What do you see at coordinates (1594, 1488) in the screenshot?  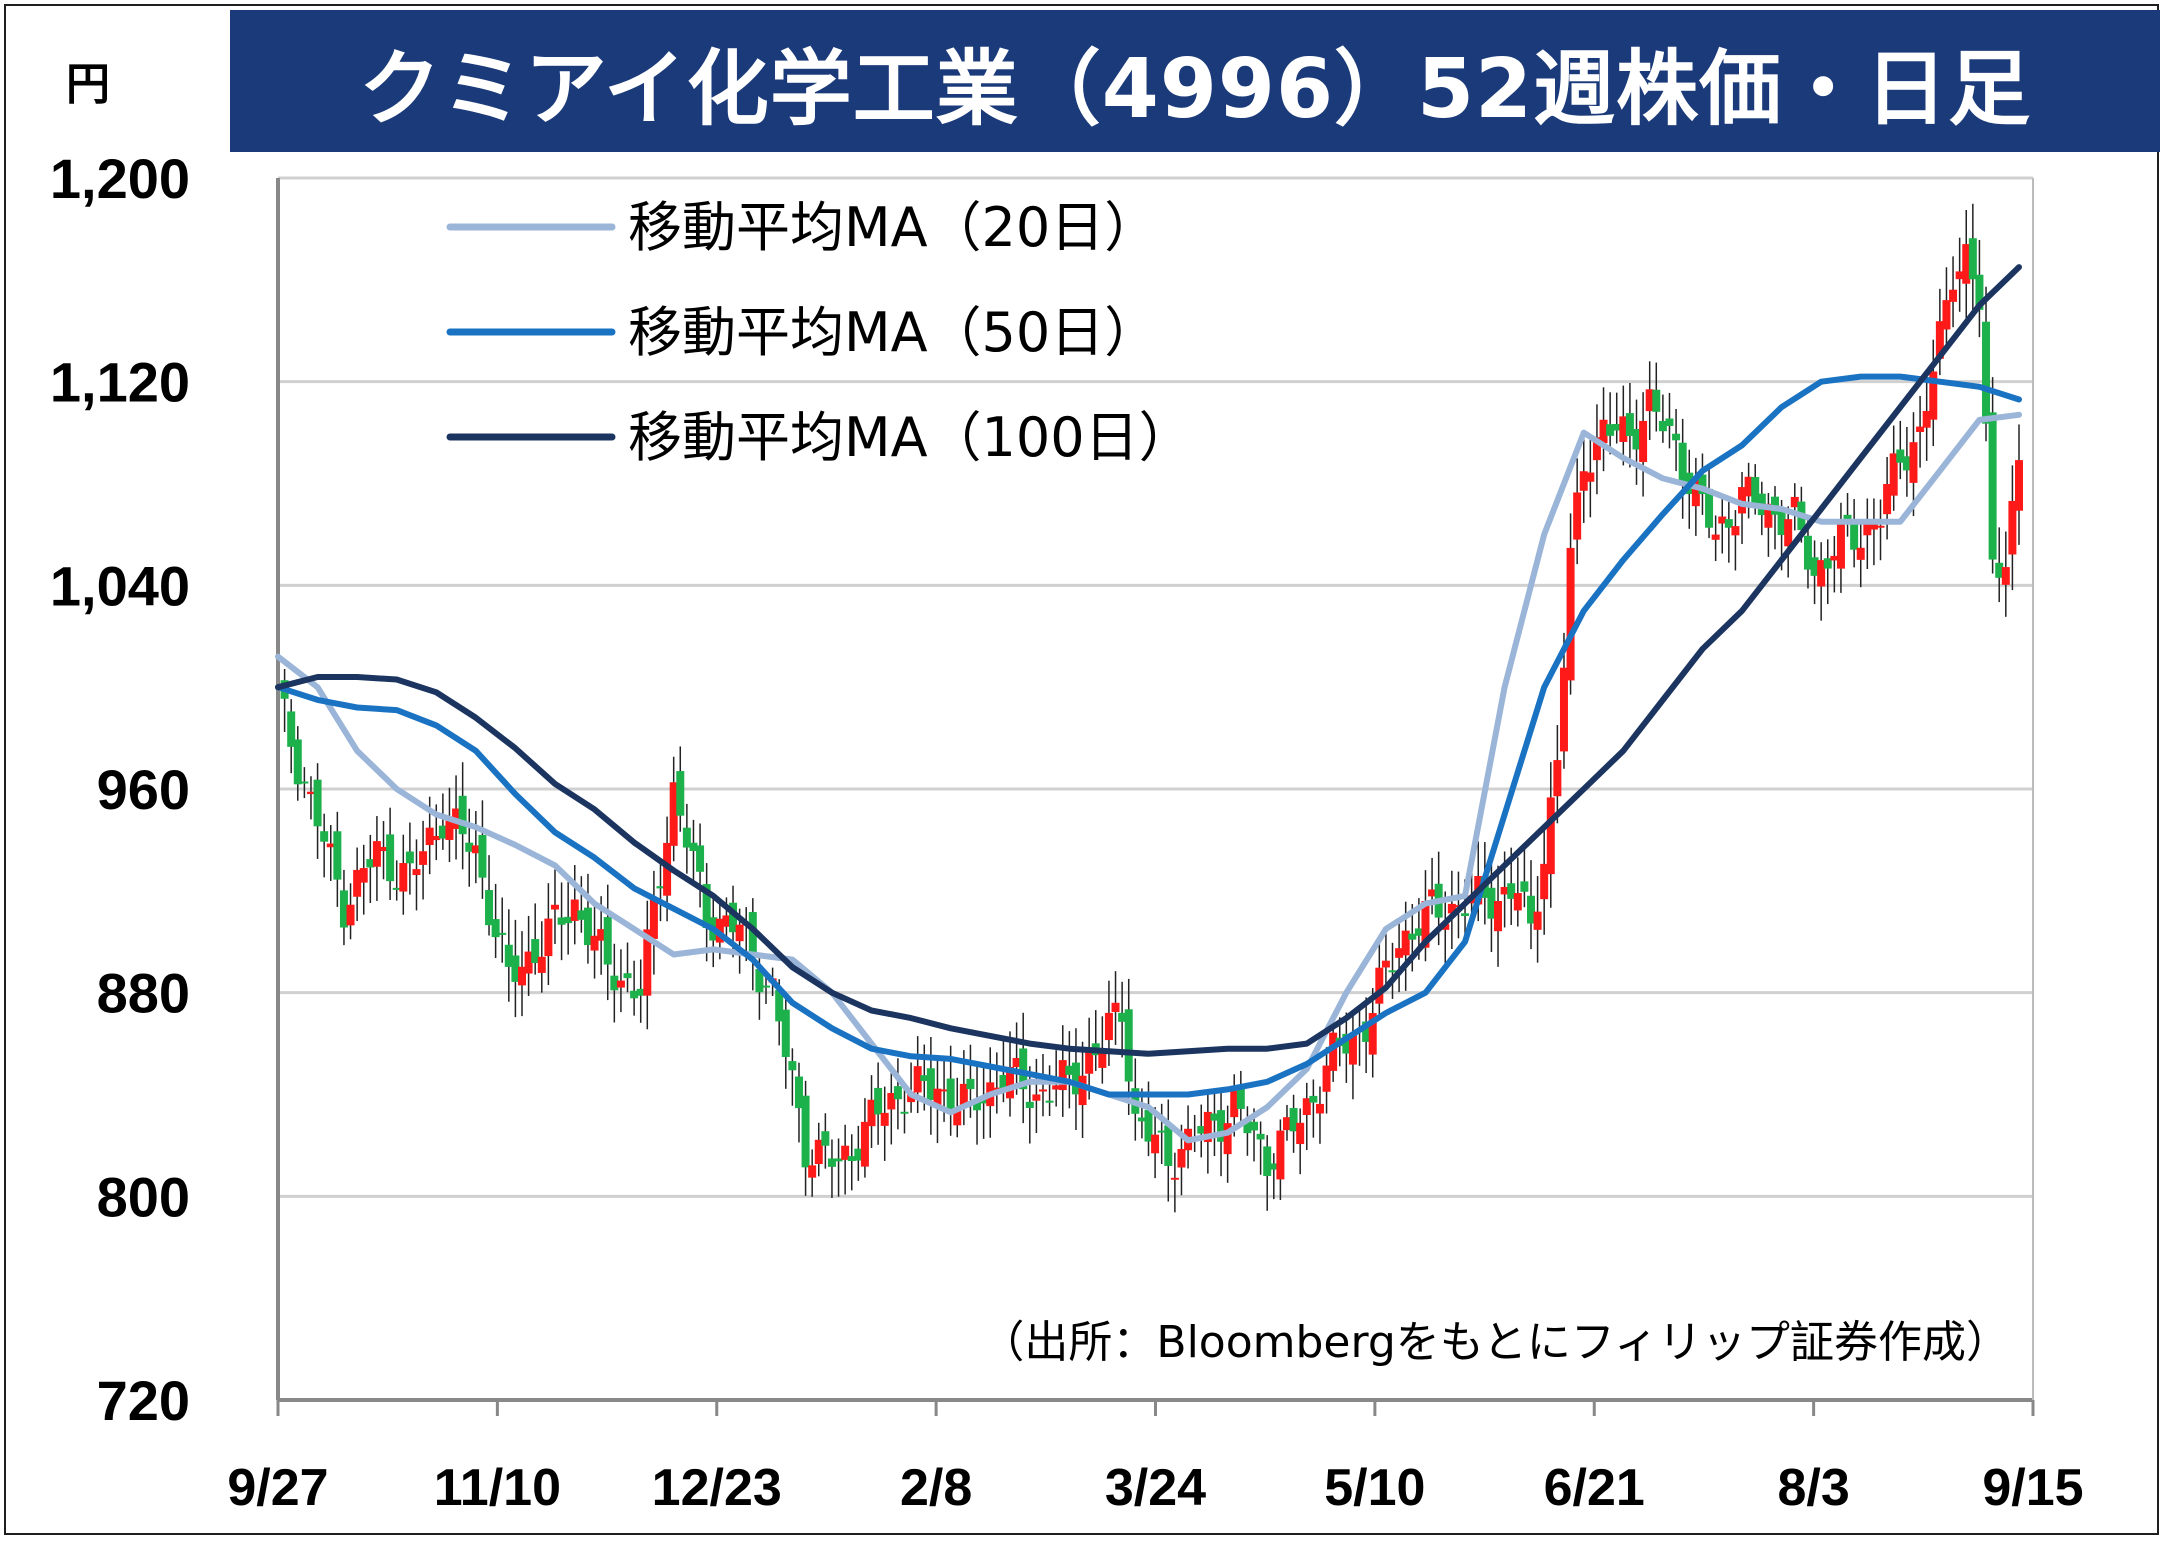 I see `x-tick-label: 6/21` at bounding box center [1594, 1488].